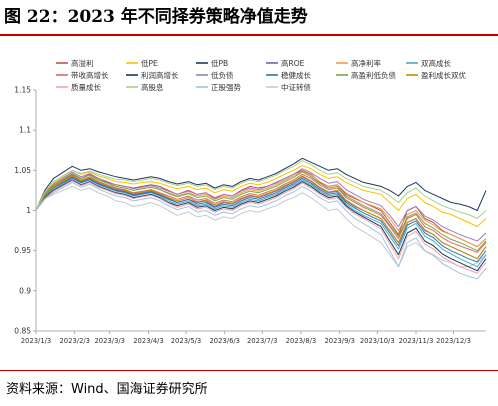 This screenshot has width=498, height=406. I want to click on x-tick-label: 2023/2/3, so click(74, 341).